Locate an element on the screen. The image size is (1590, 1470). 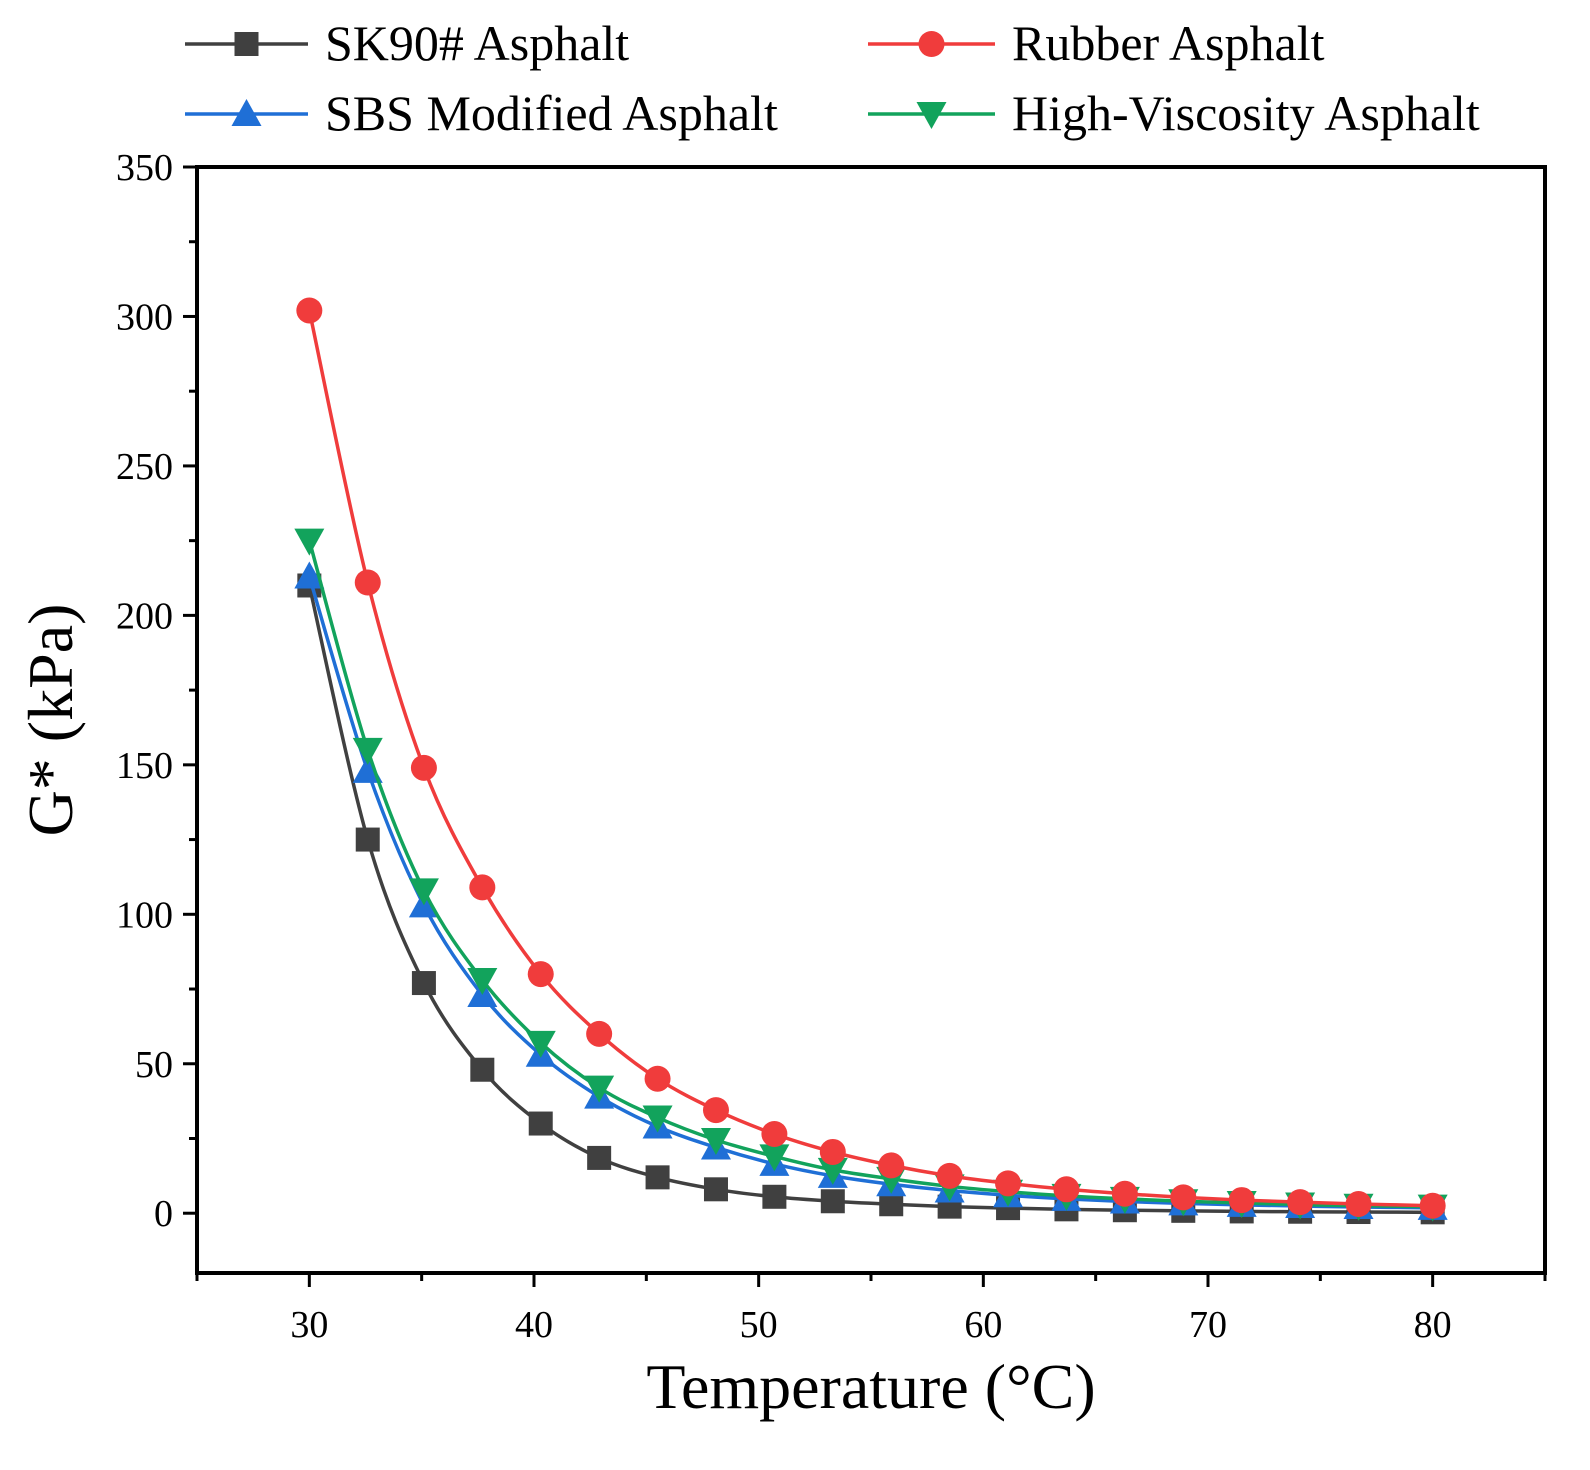
legend-label: SK90# Asphalt is located at coordinates (477, 43).